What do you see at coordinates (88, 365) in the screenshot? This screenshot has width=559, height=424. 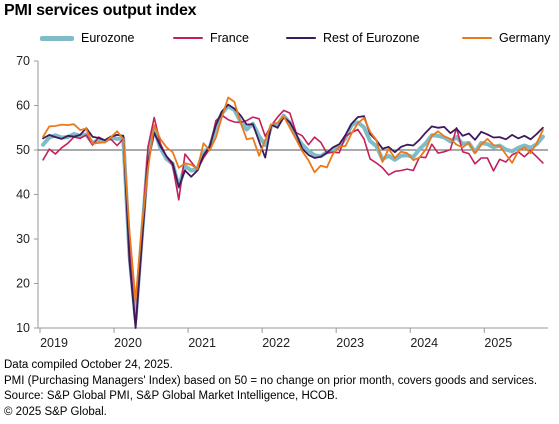 I see `note-compiled: Data compiled October 24, 2025.` at bounding box center [88, 365].